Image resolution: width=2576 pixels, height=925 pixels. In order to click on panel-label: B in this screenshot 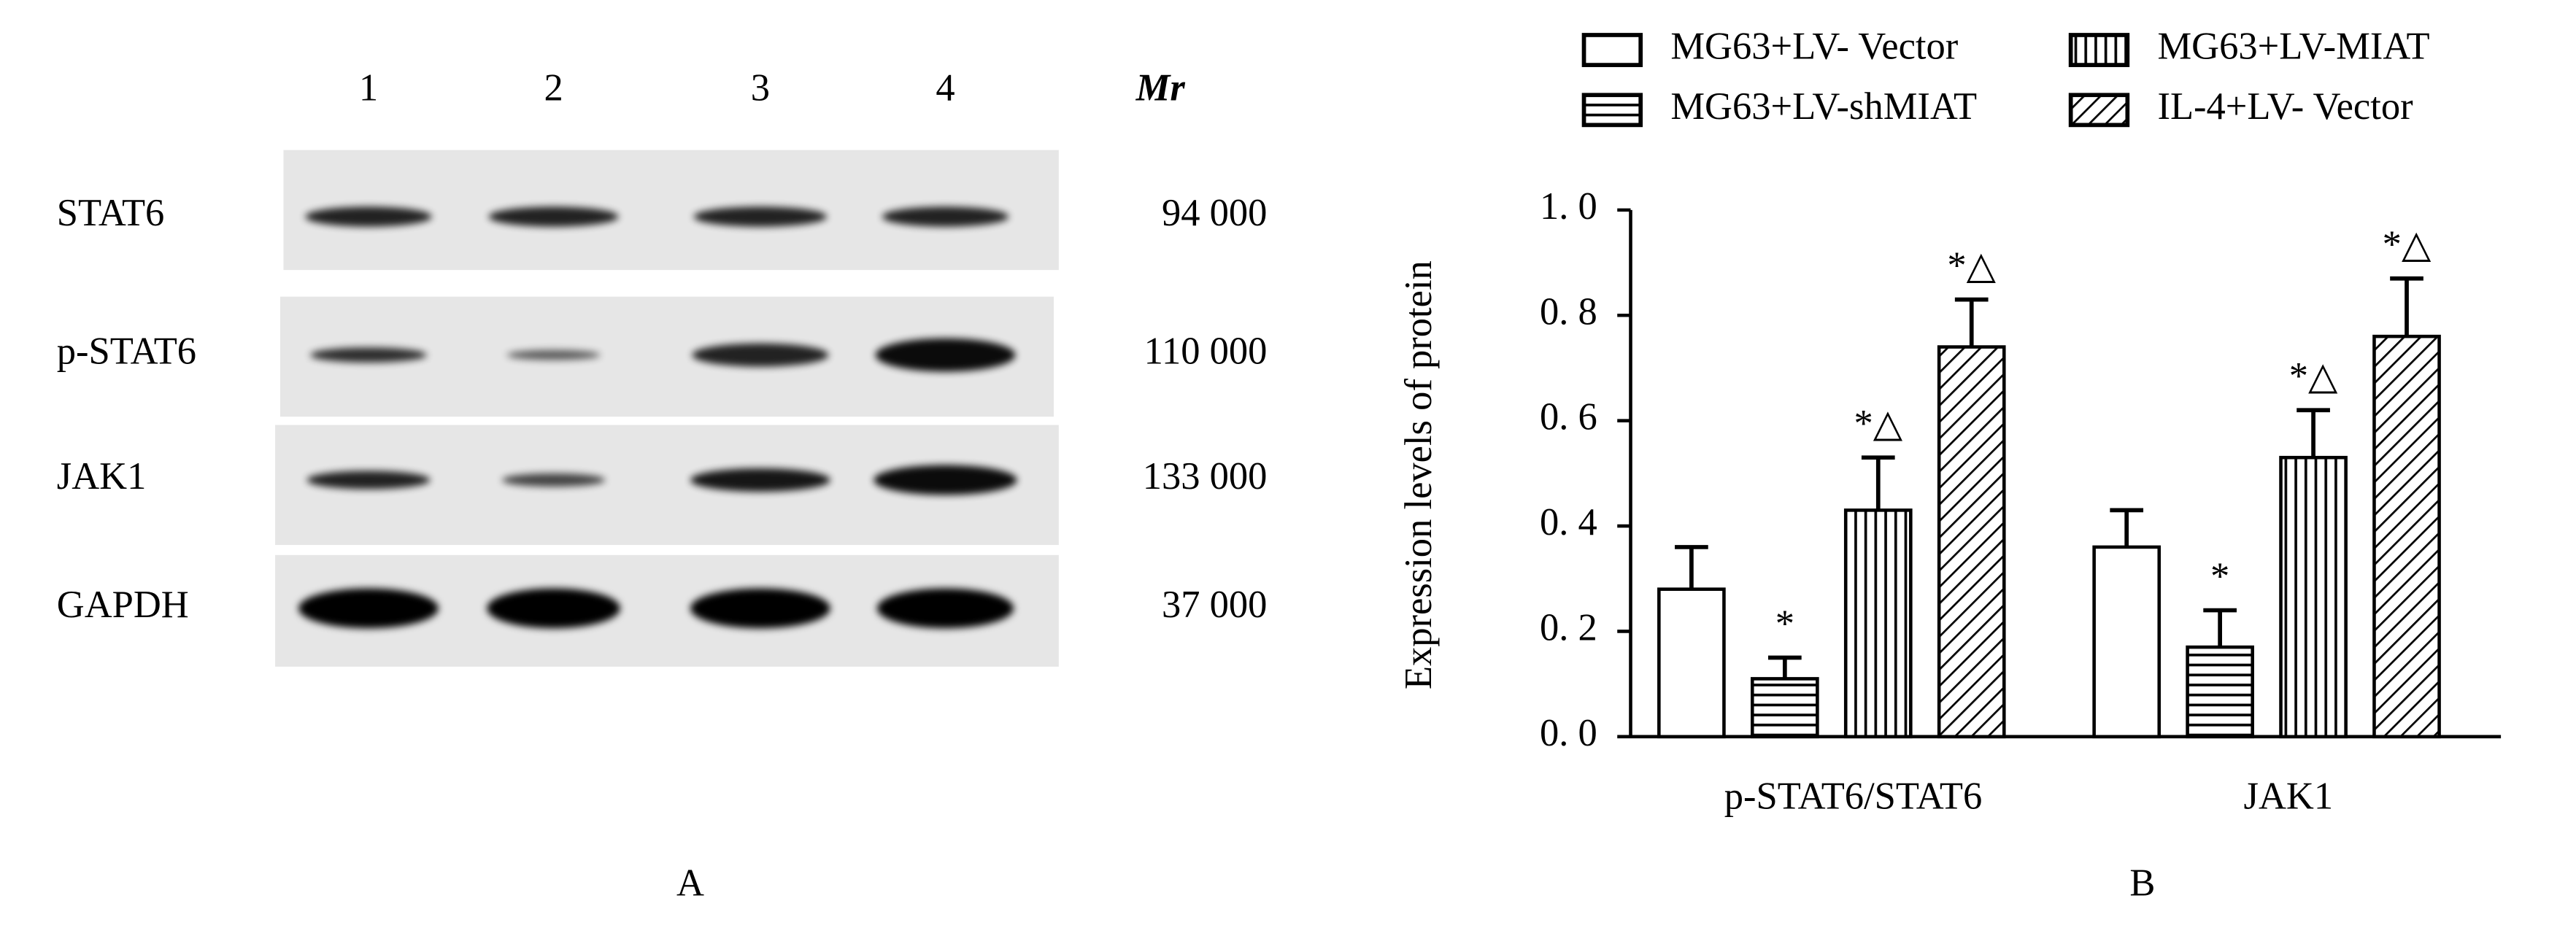, I will do `click(2142, 883)`.